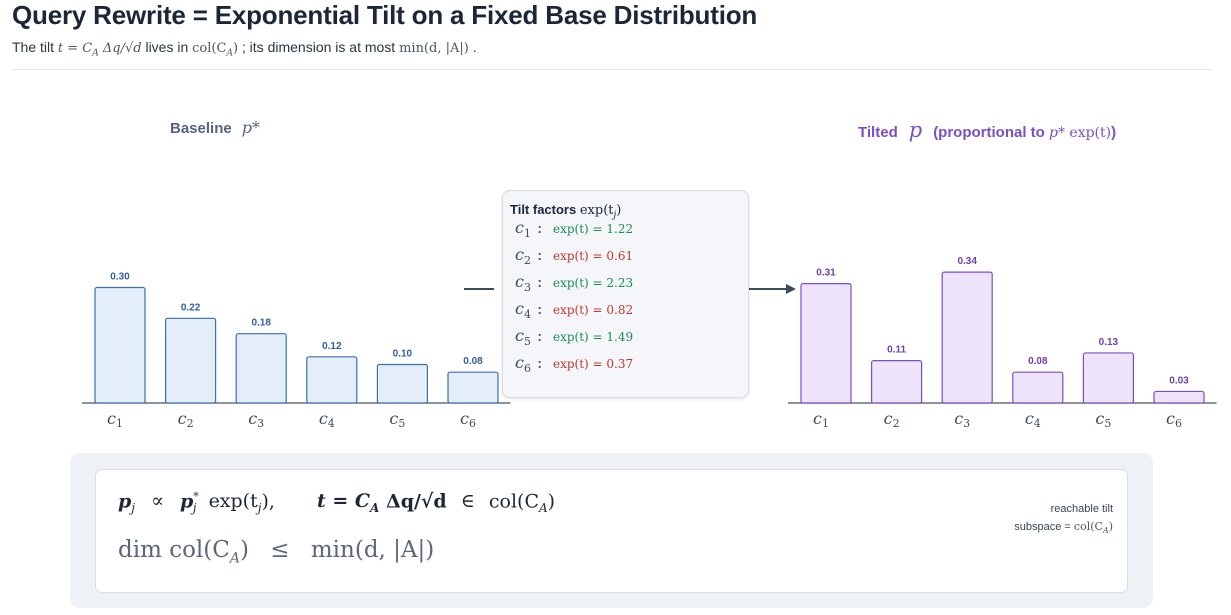 This screenshot has width=1231, height=615. Describe the element at coordinates (120, 277) in the screenshot. I see `baseline-value-label: 0.30` at that location.